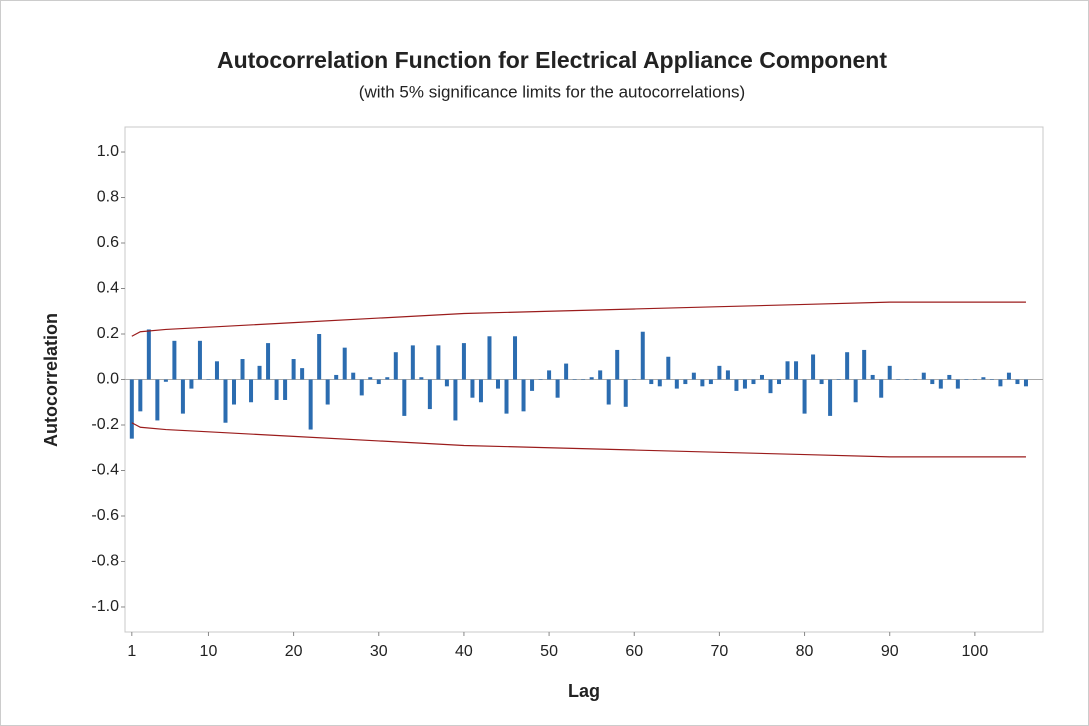  Describe the element at coordinates (209, 651) in the screenshot. I see `x-tick-label: 10` at that location.